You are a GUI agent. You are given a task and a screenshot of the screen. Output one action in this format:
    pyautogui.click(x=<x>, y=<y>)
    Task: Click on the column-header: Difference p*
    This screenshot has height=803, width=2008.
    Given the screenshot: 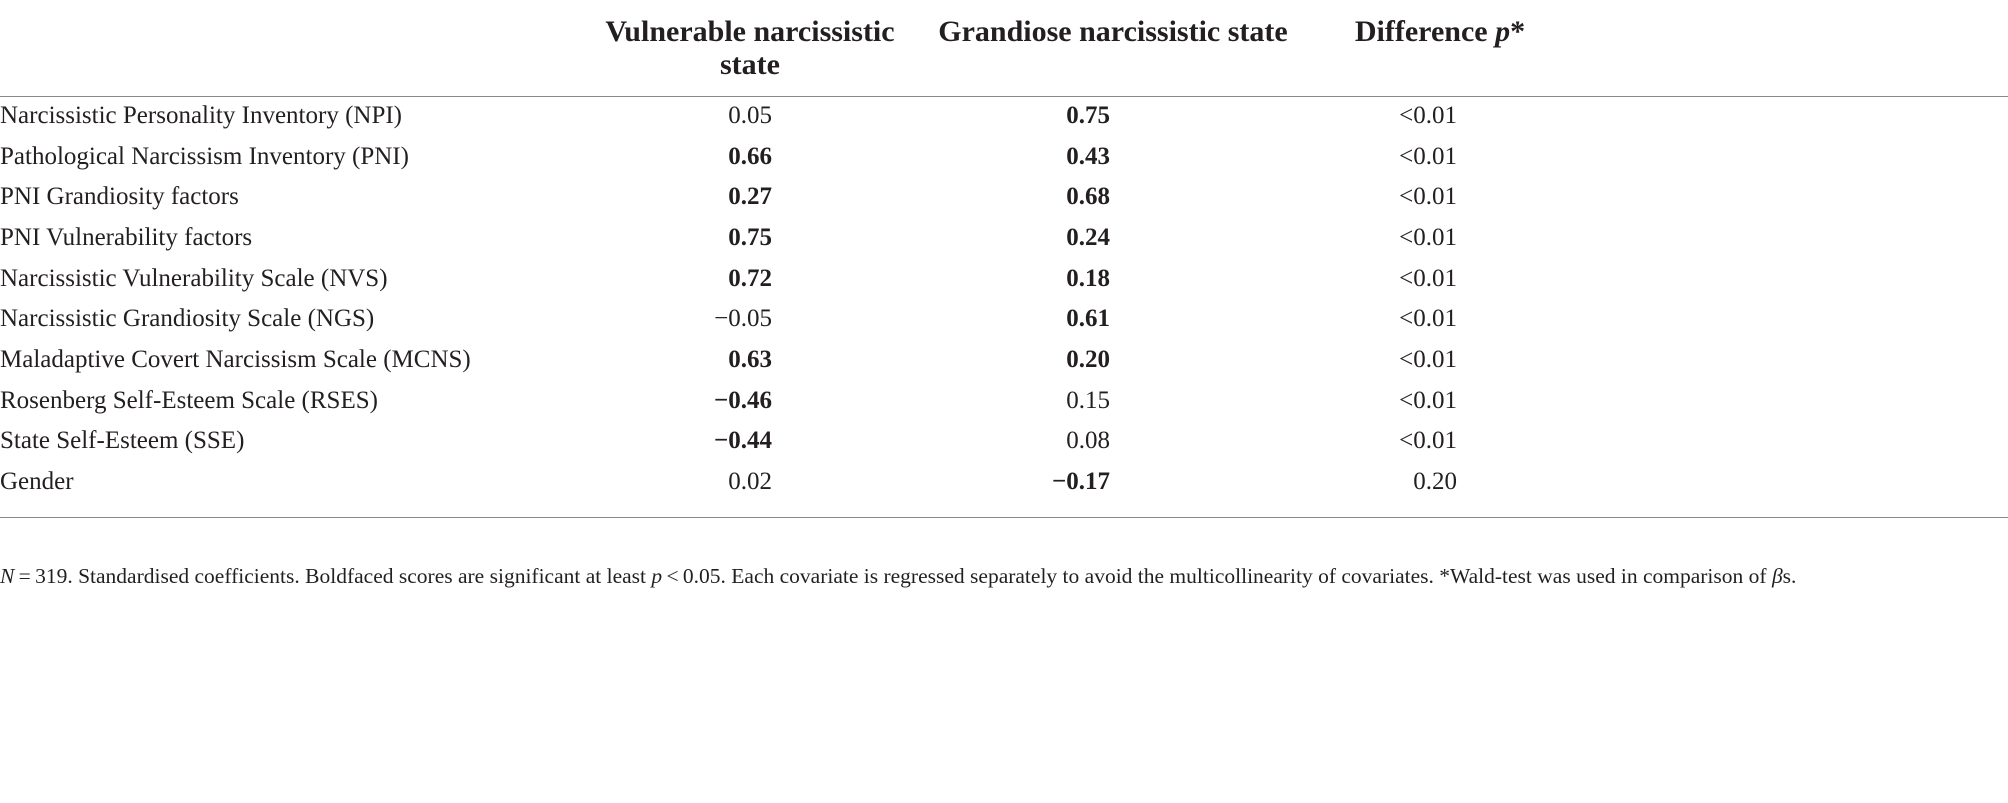 What is the action you would take?
    pyautogui.click(x=1440, y=31)
    